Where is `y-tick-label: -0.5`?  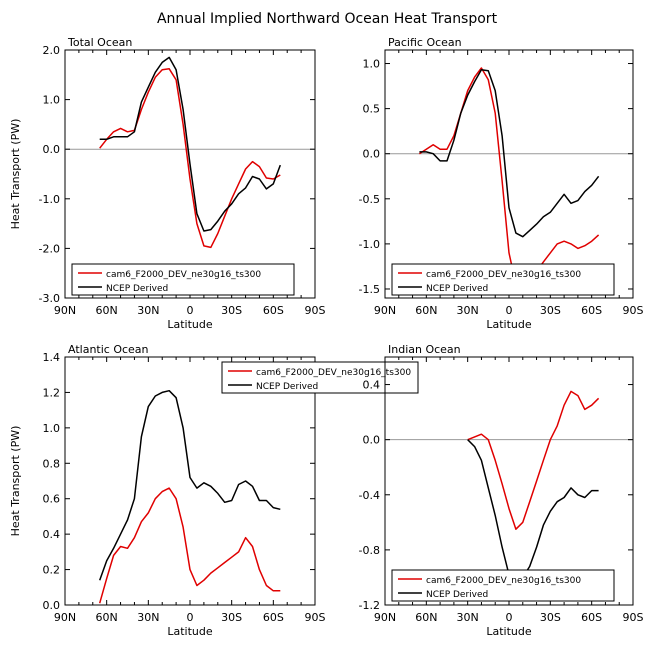 y-tick-label: -0.5 is located at coordinates (369, 199).